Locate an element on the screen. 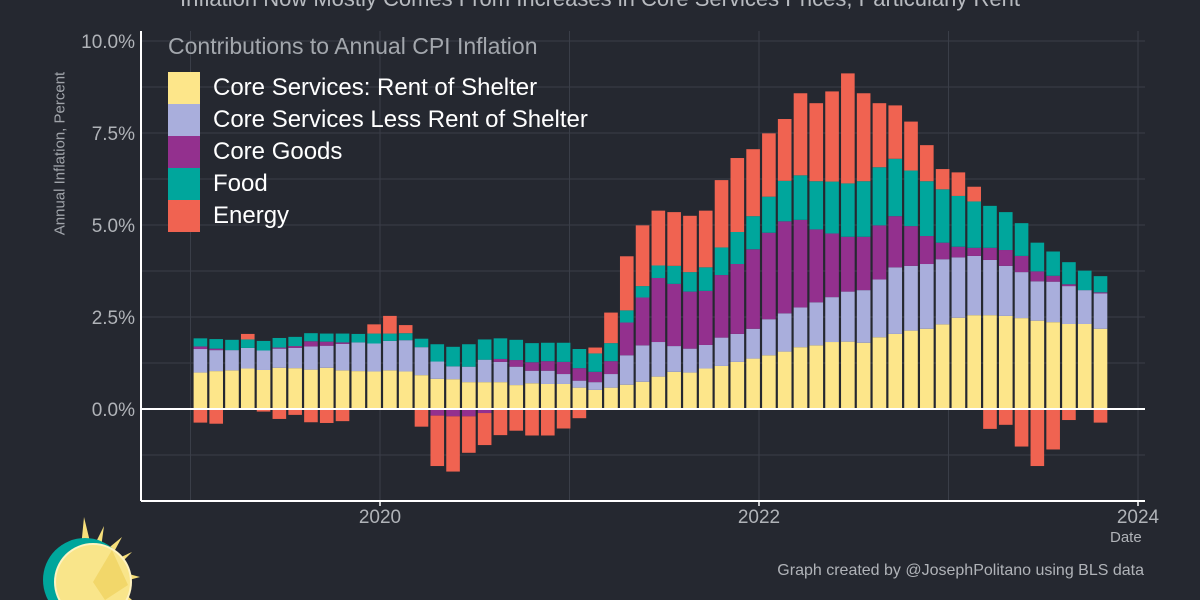 The width and height of the screenshot is (1200, 600). legend-item-core-services: Core Services Less Rent of Shelter is located at coordinates (378, 120).